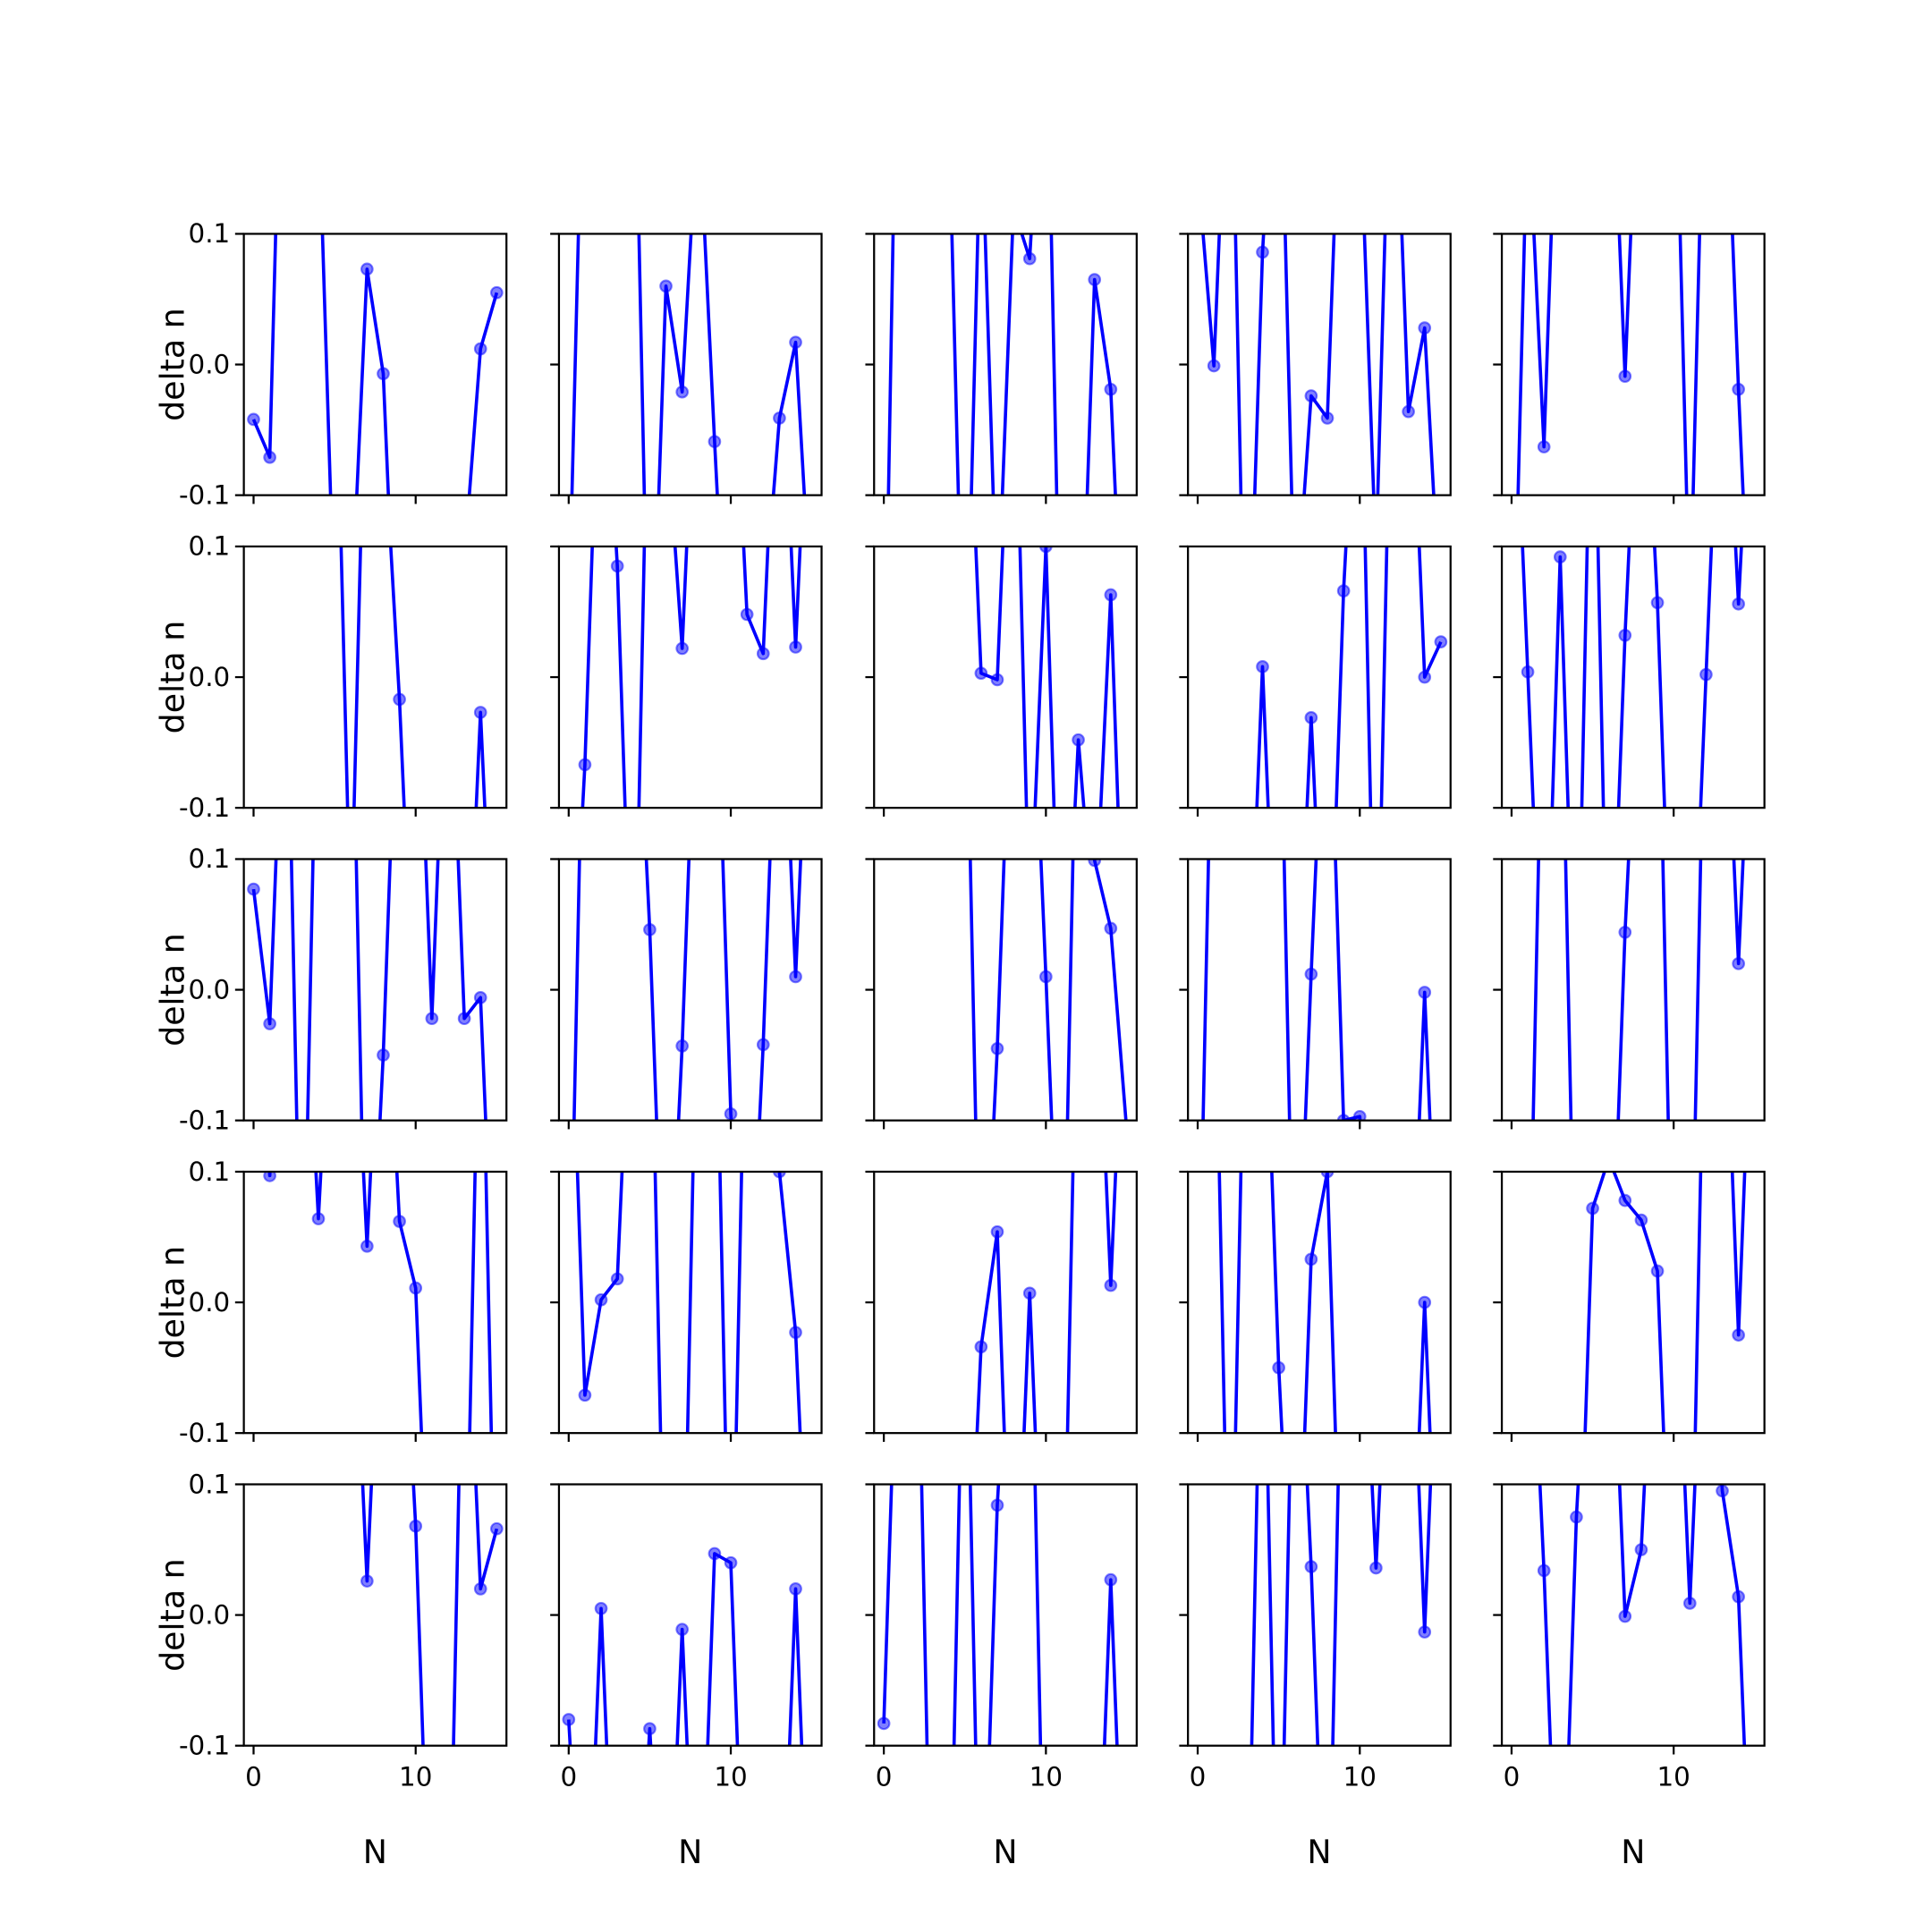 The height and width of the screenshot is (1932, 1932). I want to click on subplot: 0 10 N, so click(1001, 1677).